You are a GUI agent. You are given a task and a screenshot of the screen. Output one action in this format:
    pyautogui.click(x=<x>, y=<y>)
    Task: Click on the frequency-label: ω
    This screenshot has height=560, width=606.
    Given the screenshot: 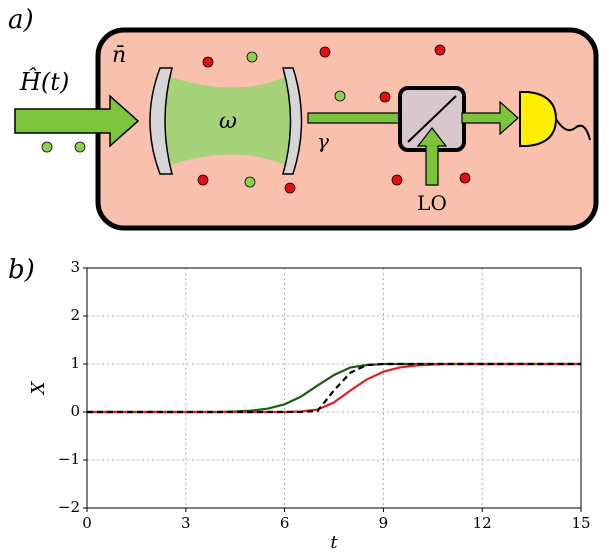 What is the action you would take?
    pyautogui.click(x=228, y=121)
    